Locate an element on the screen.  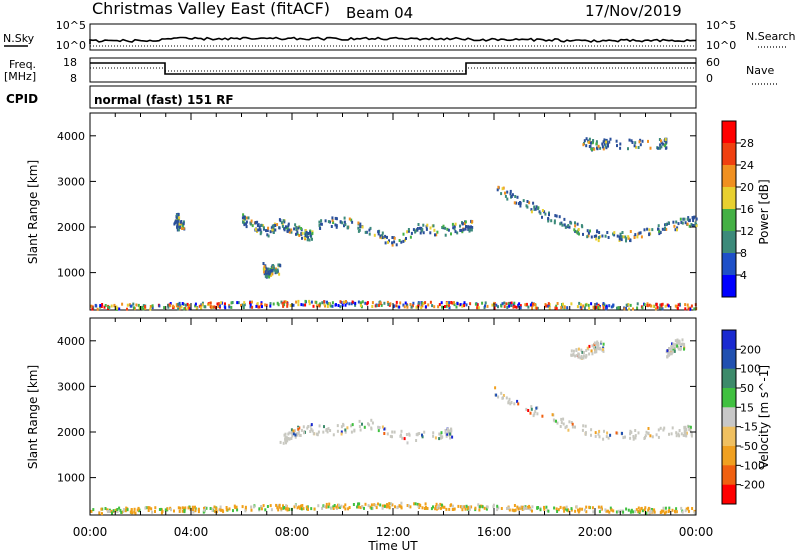
noise-right-tick-bottom: 10^0 is located at coordinates (721, 45).